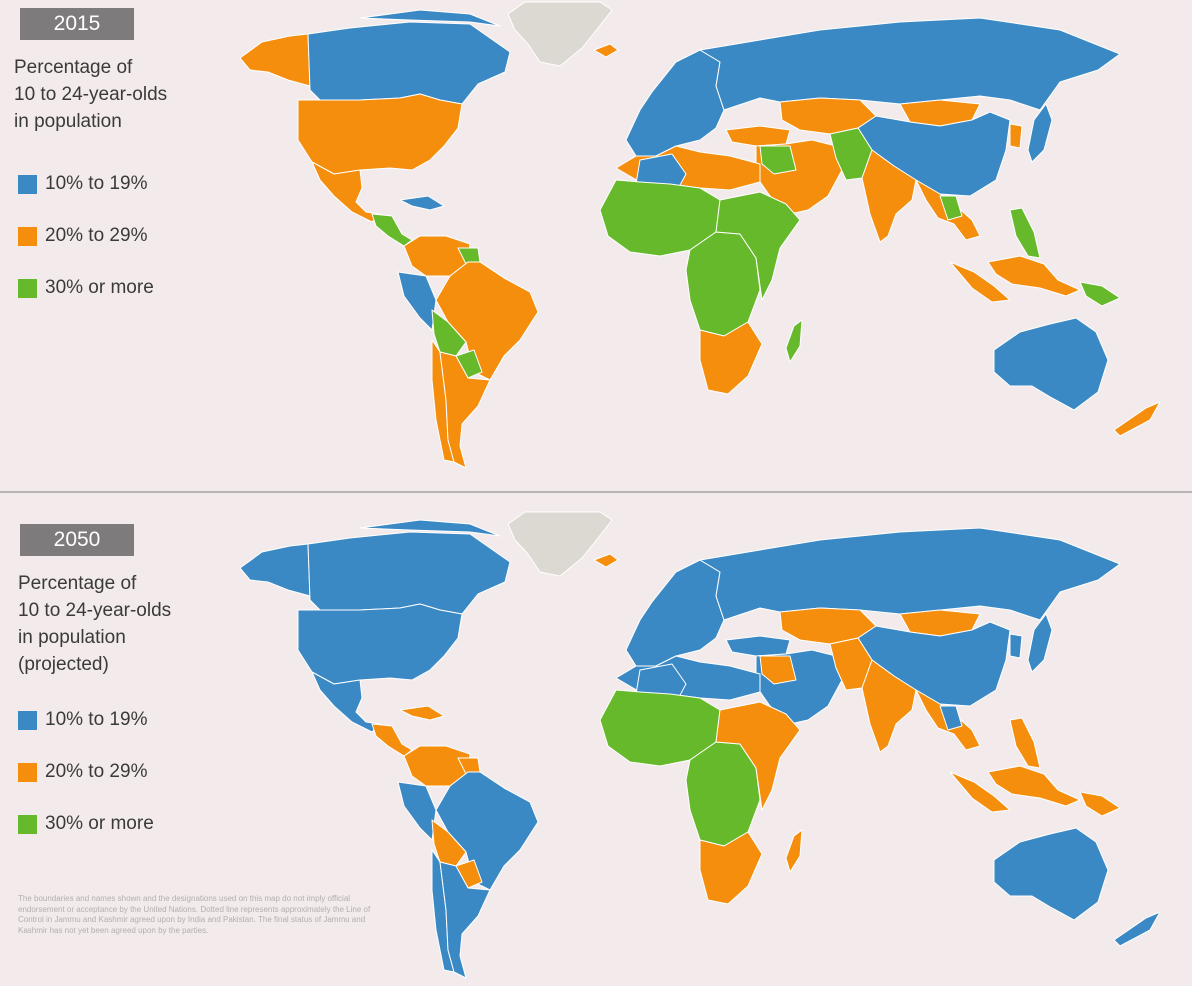  I want to click on subtitle-line: (projected), so click(63, 664).